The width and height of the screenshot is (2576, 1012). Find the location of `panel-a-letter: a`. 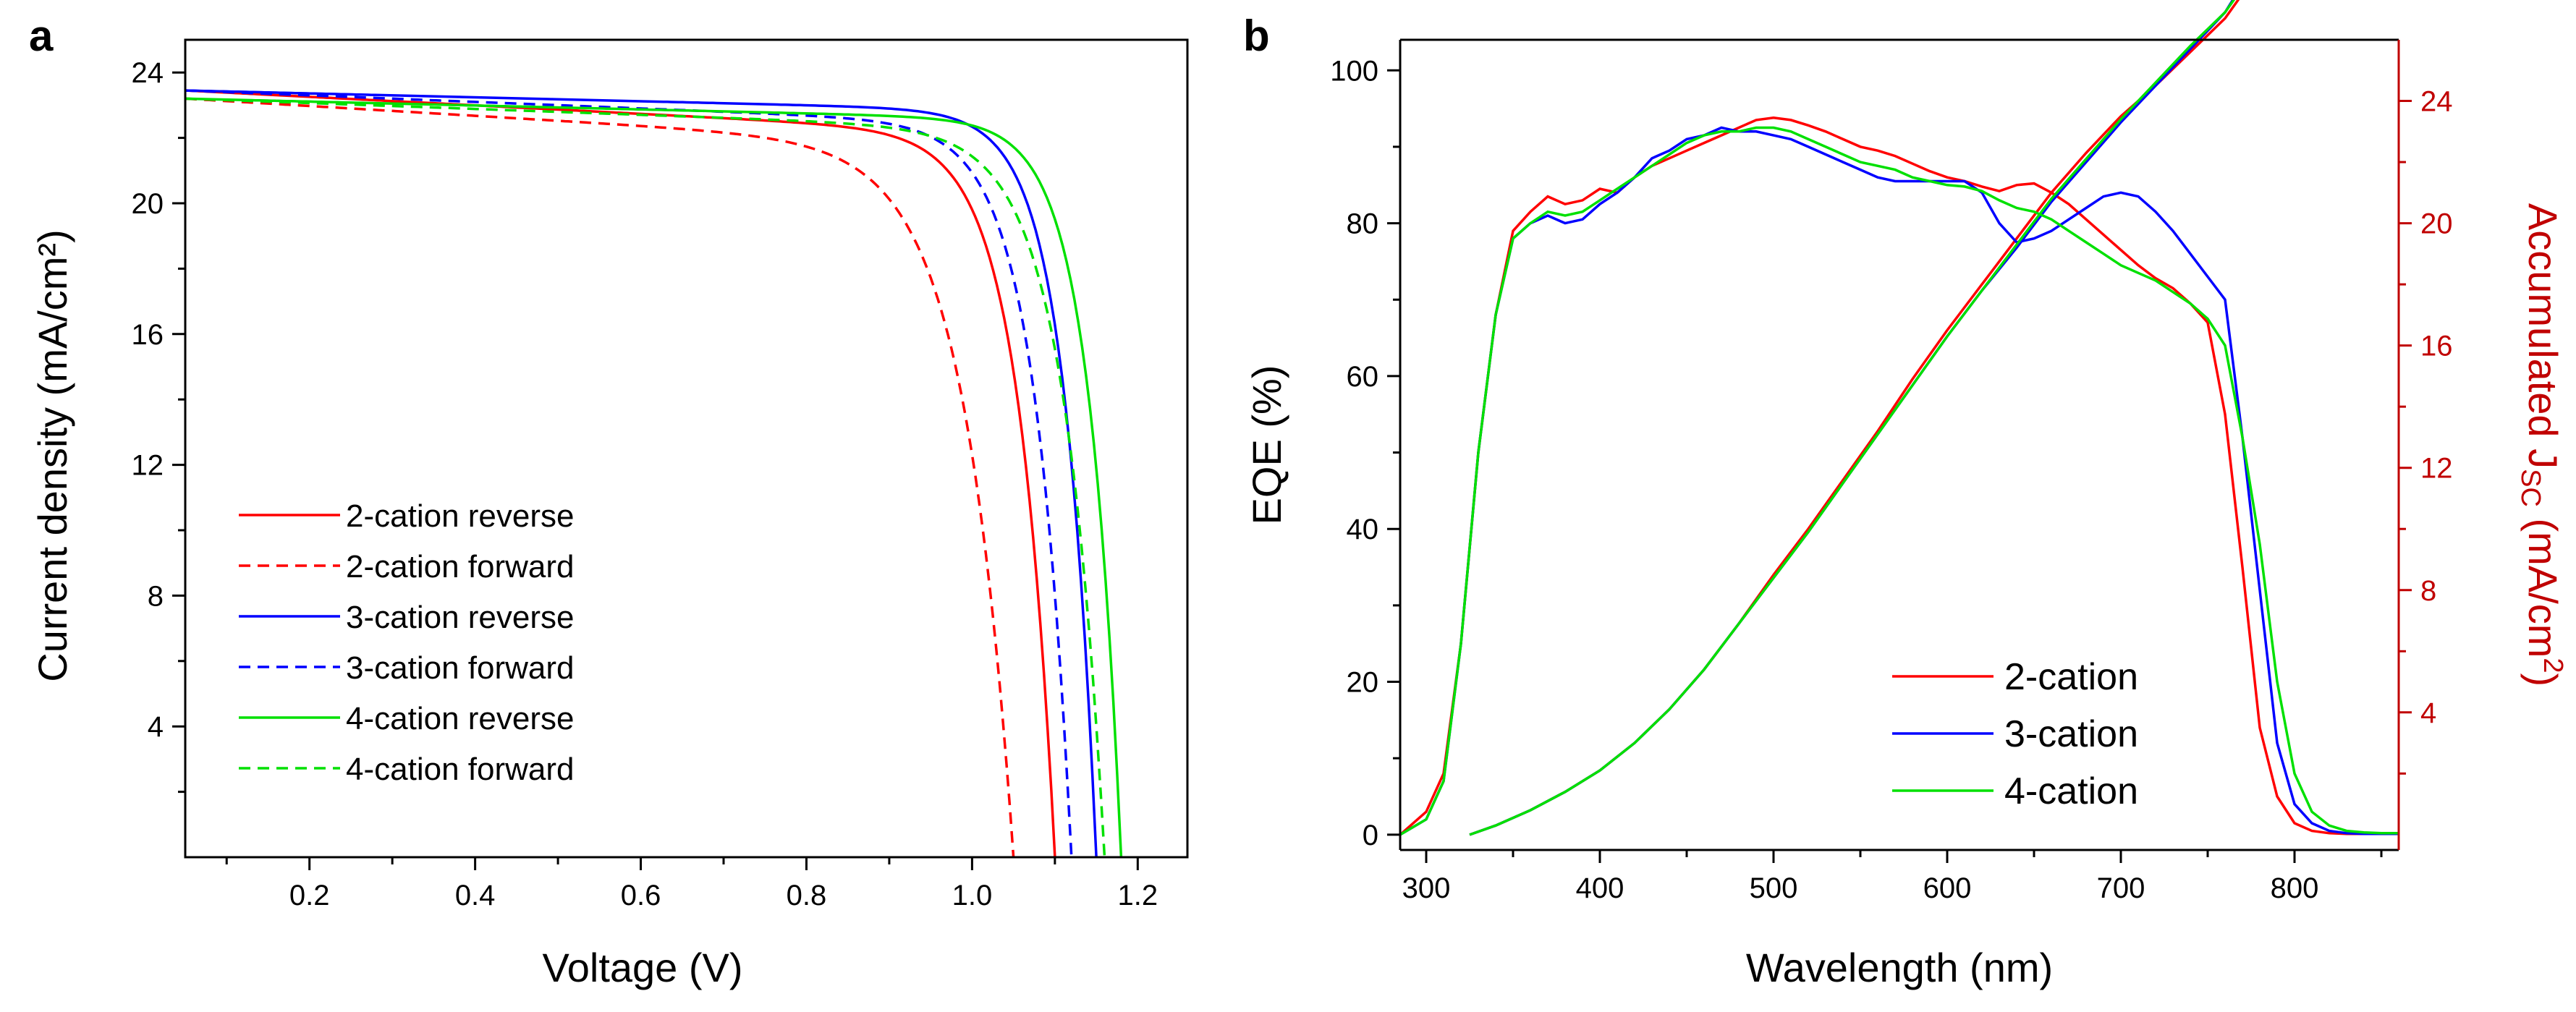

panel-a-letter: a is located at coordinates (41, 36).